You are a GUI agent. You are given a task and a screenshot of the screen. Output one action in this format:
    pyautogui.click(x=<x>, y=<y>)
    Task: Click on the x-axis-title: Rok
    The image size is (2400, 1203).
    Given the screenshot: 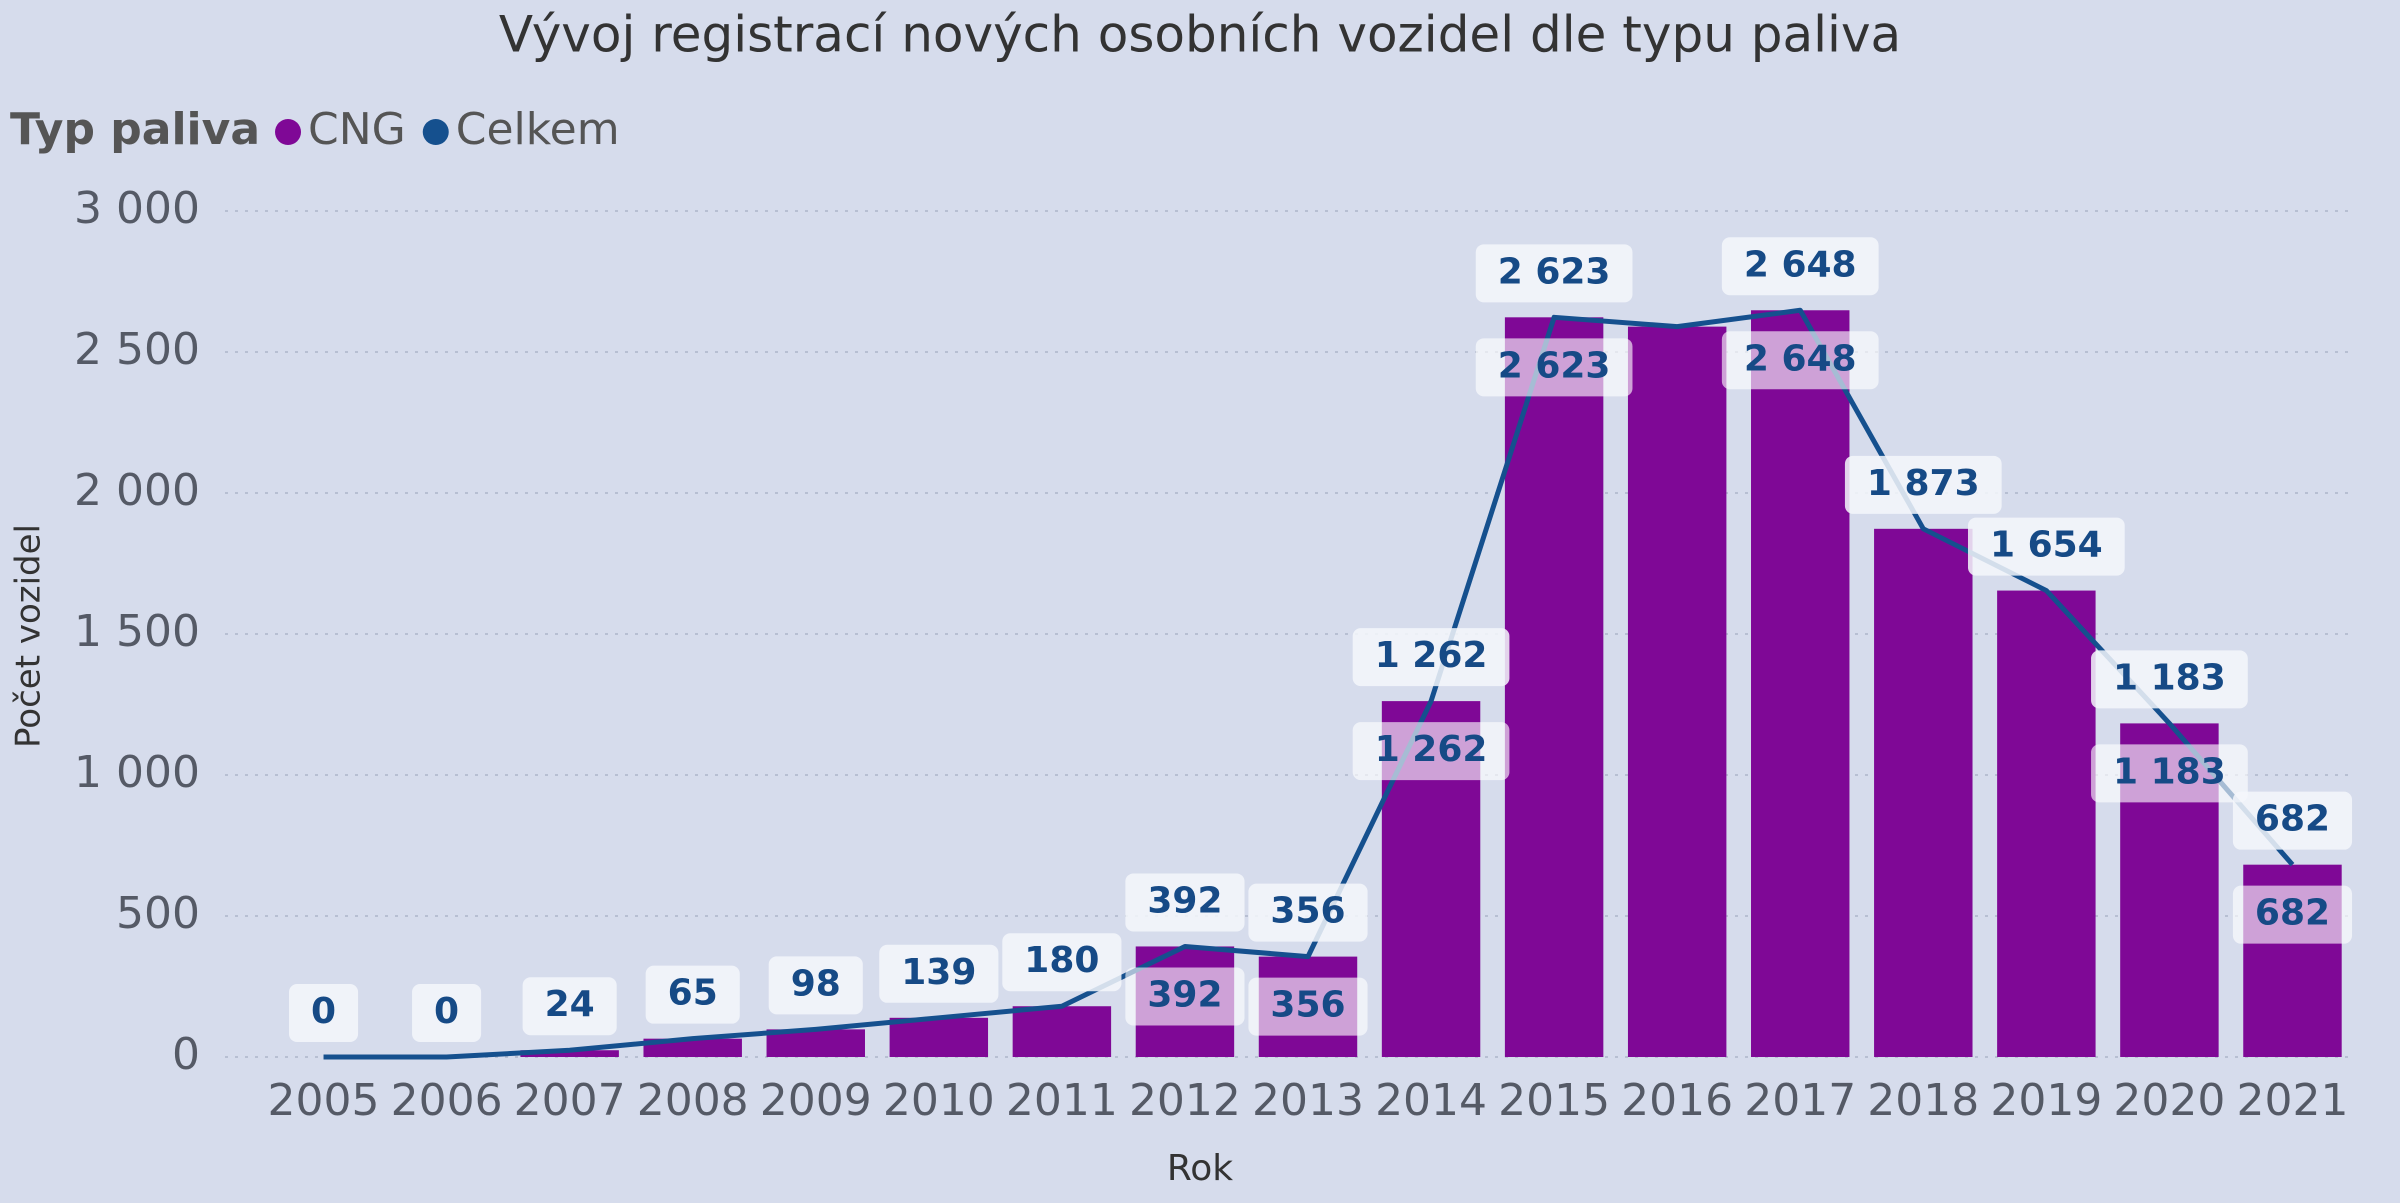 What is the action you would take?
    pyautogui.click(x=1200, y=1168)
    